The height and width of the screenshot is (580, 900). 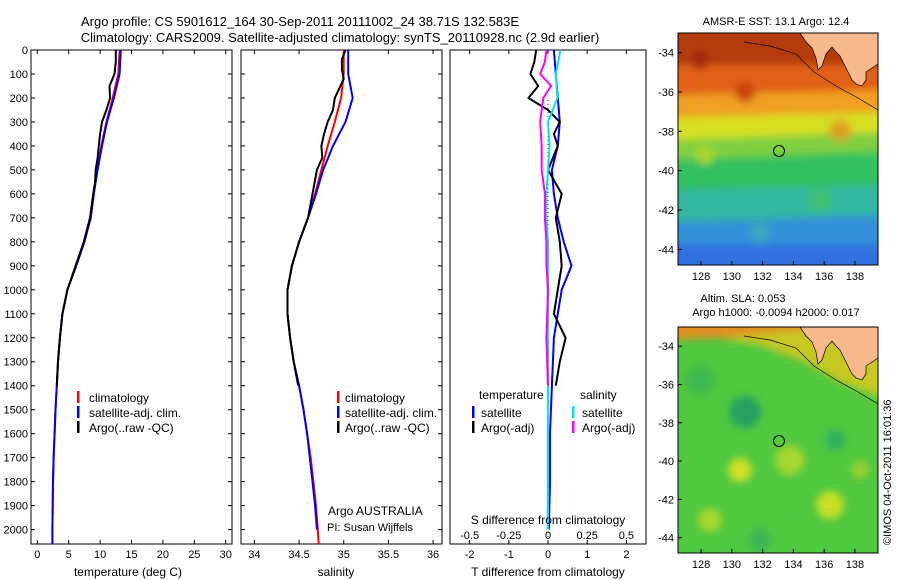 I want to click on x-tick-label: 35, so click(x=344, y=555).